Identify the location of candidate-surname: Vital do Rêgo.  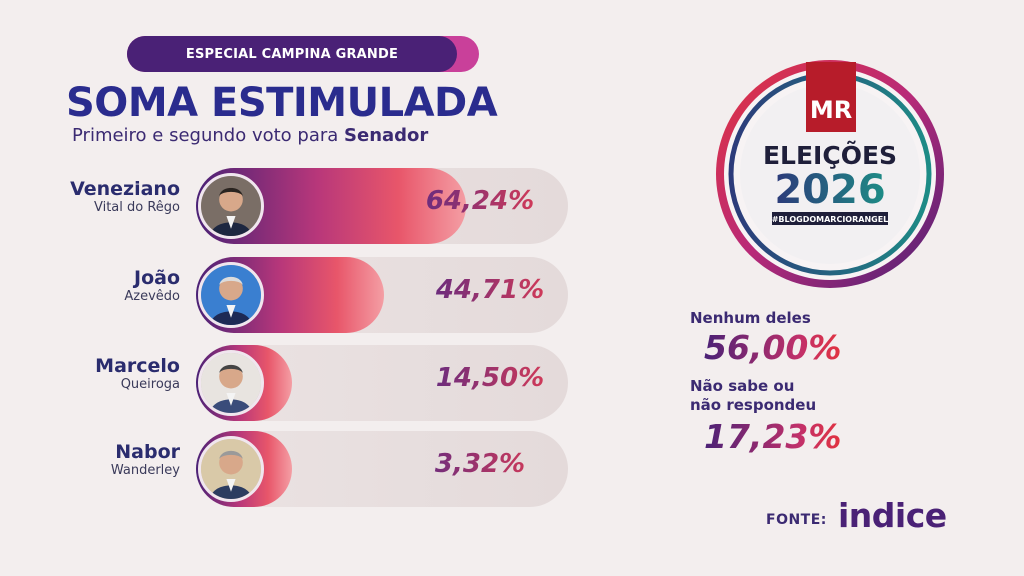
(136, 207).